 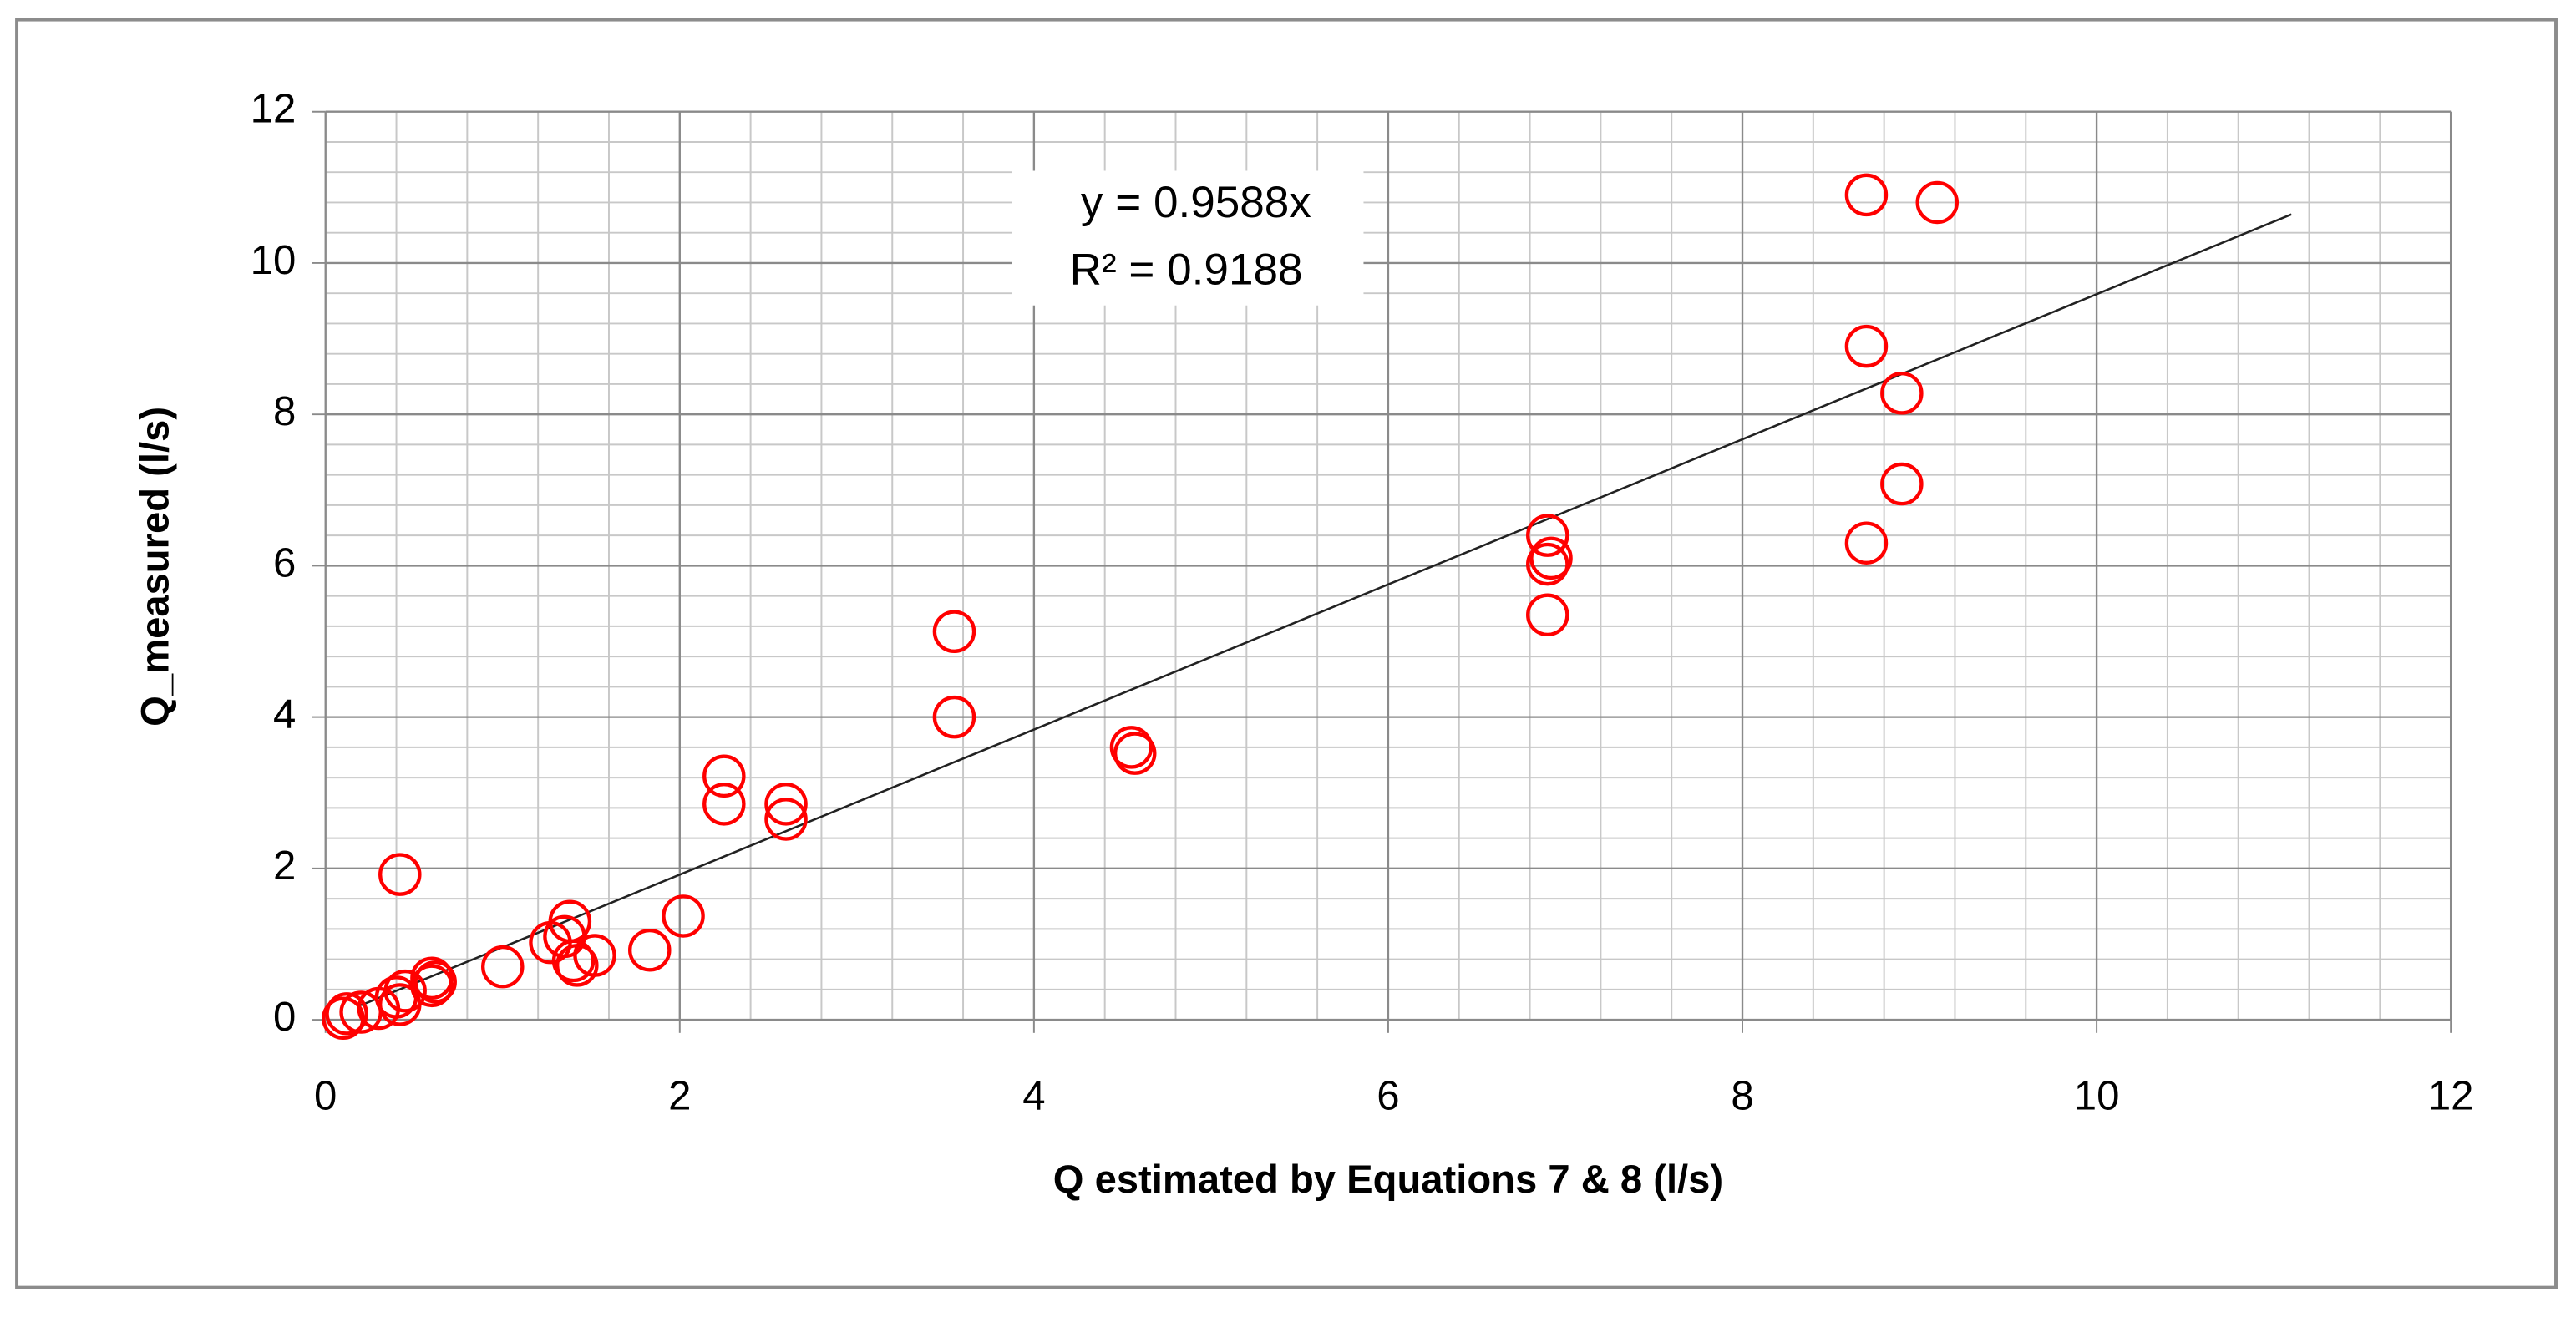 I want to click on r-squared: R² = 0.9188, so click(x=1186, y=269).